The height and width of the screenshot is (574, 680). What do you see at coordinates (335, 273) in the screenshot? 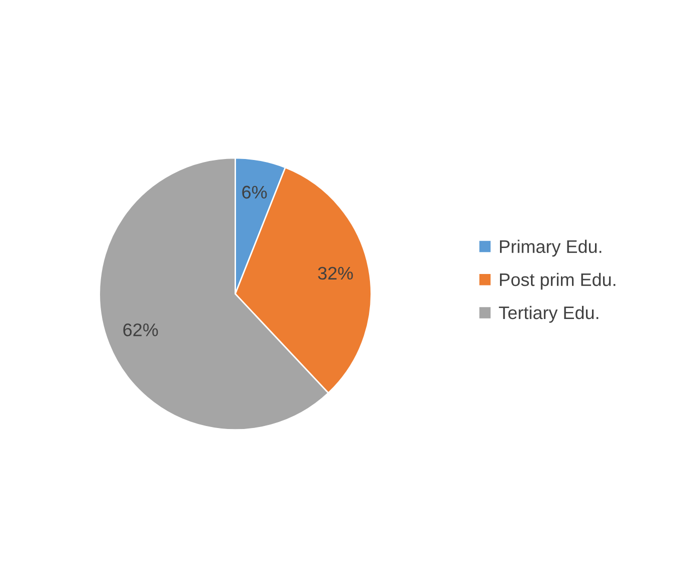
I see `data-label: 32%` at bounding box center [335, 273].